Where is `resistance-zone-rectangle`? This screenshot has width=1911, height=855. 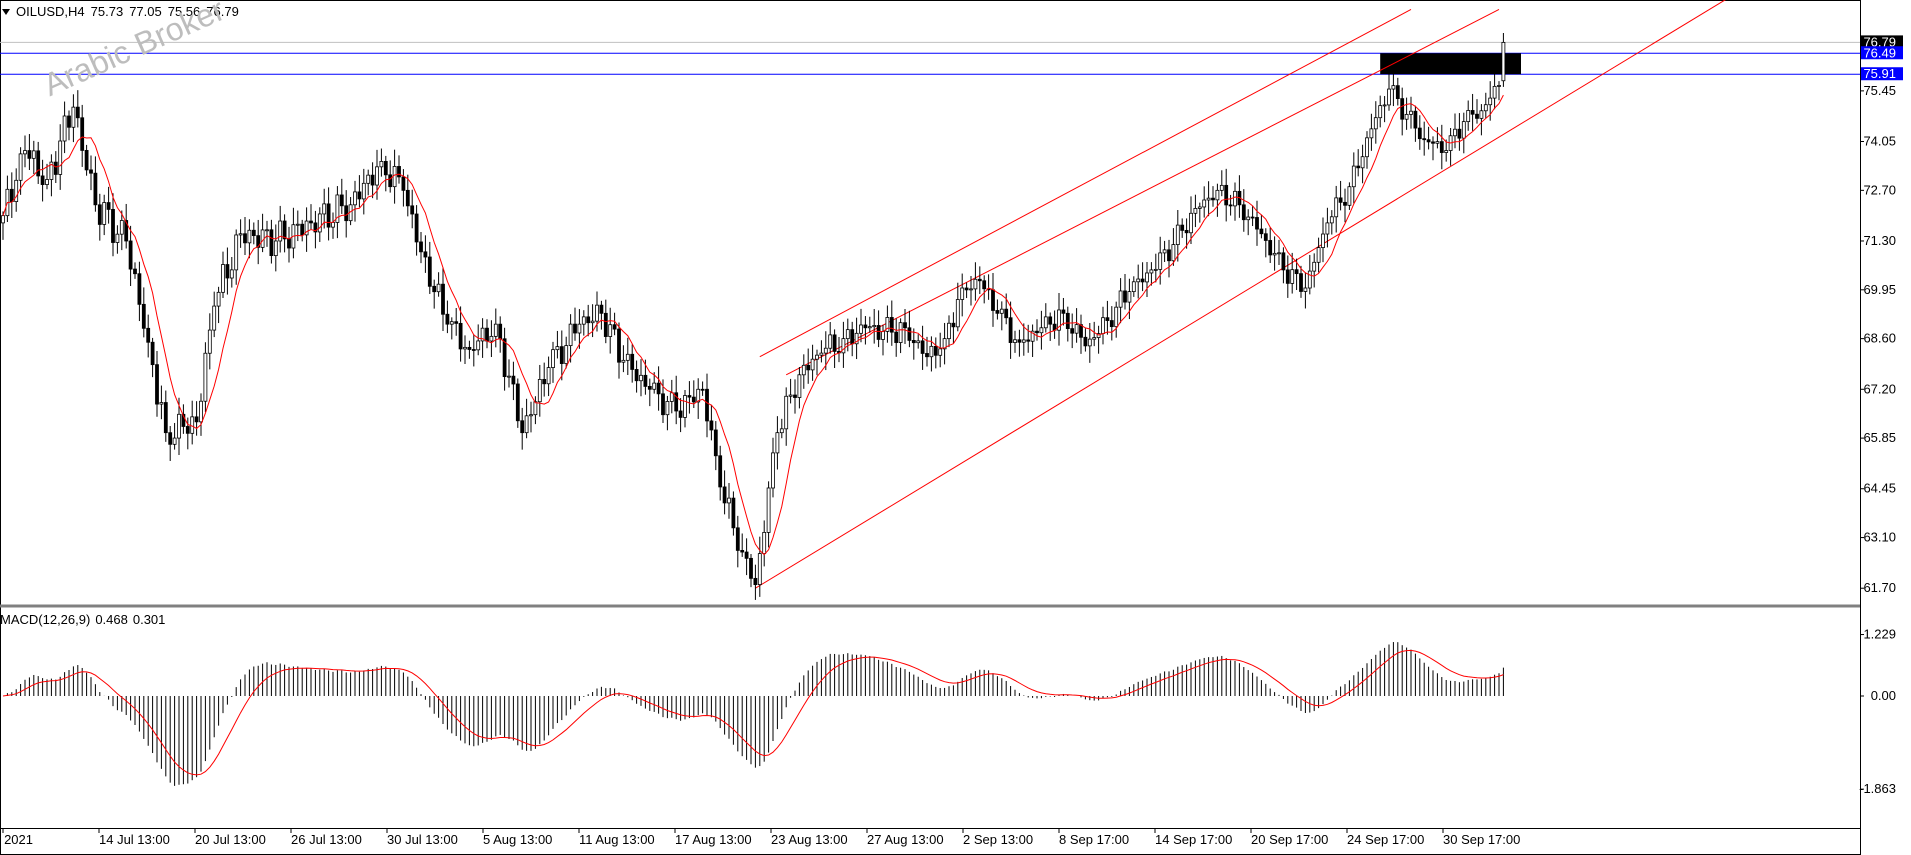
resistance-zone-rectangle is located at coordinates (1450, 64).